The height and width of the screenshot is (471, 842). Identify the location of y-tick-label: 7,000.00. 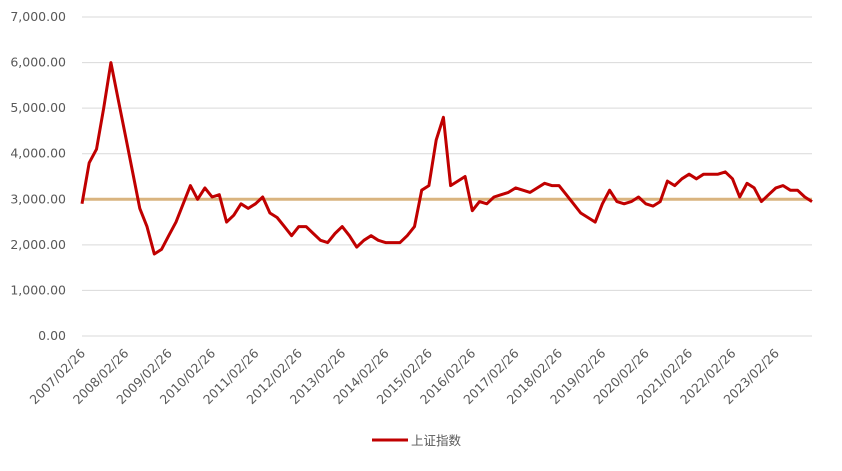
(38, 16).